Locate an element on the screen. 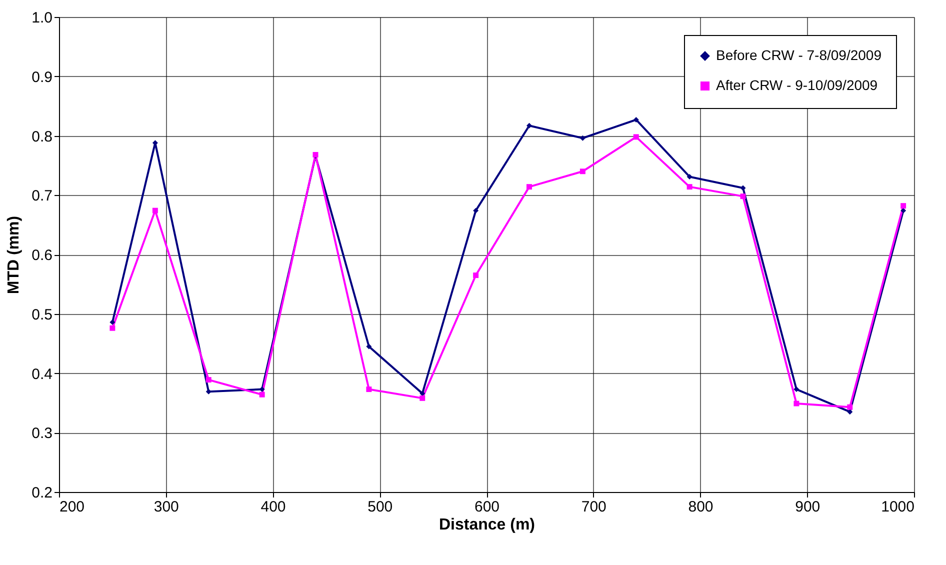 This screenshot has width=946, height=565. x-tick-label: 300 is located at coordinates (166, 507).